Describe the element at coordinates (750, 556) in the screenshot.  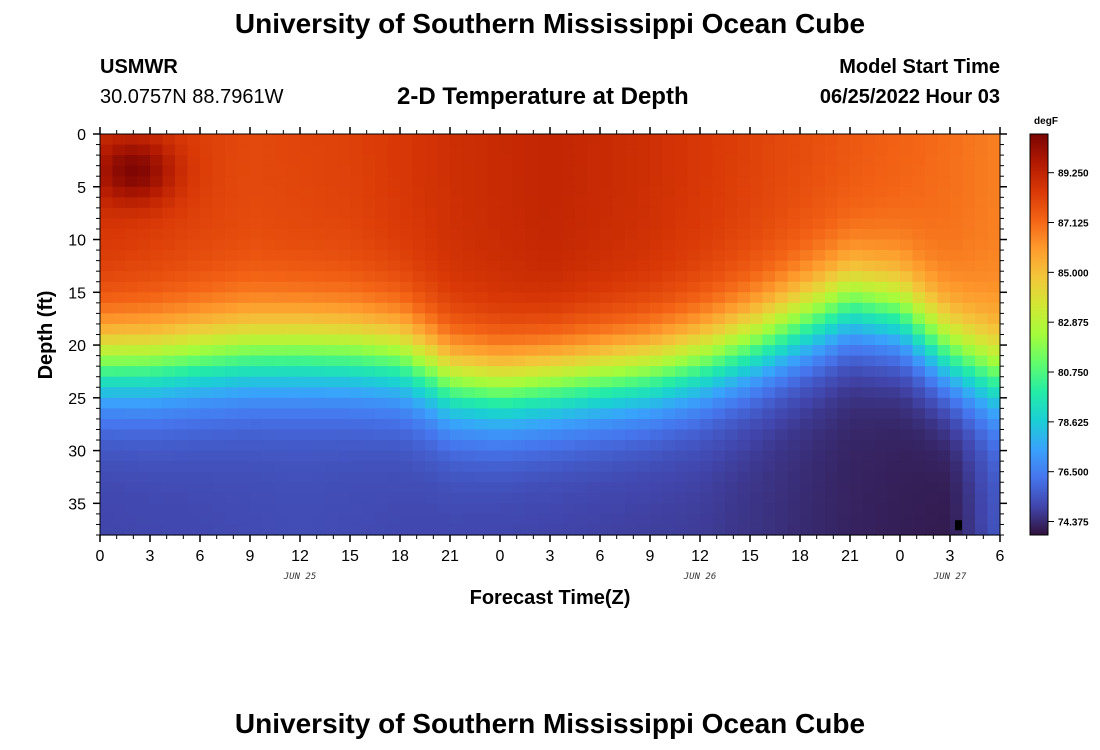
I see `x-tick-label: 15` at that location.